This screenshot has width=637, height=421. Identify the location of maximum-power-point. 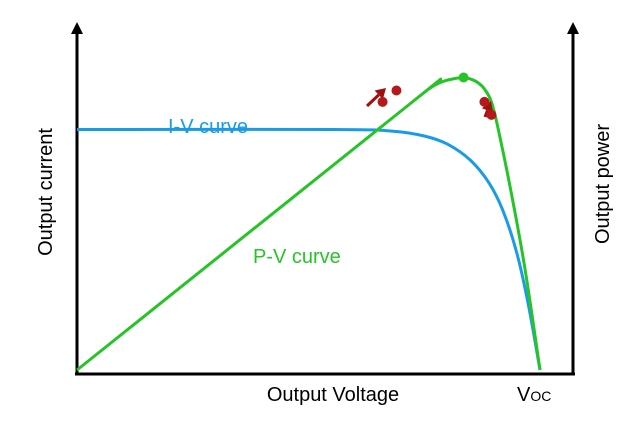
(463, 77).